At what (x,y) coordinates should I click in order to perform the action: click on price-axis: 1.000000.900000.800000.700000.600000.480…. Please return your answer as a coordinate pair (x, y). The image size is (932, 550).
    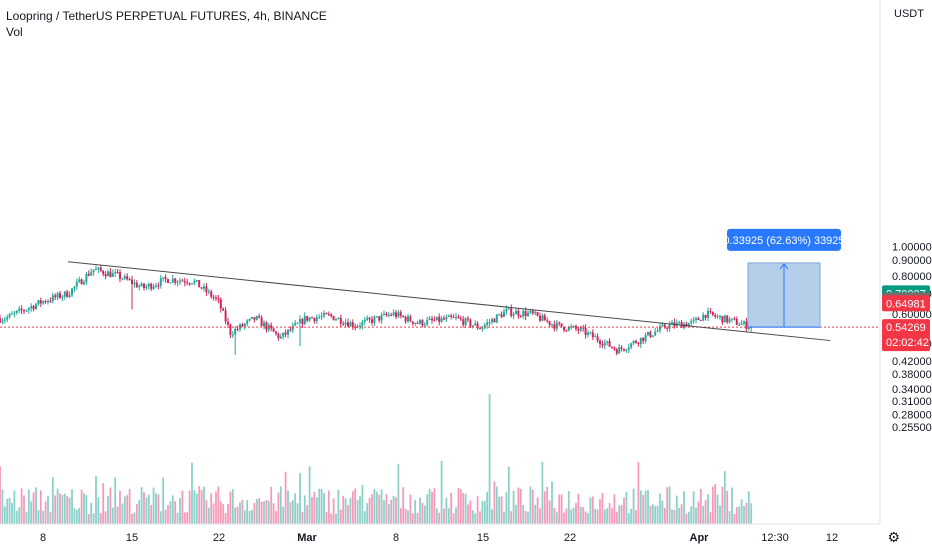
    Looking at the image, I should click on (905, 262).